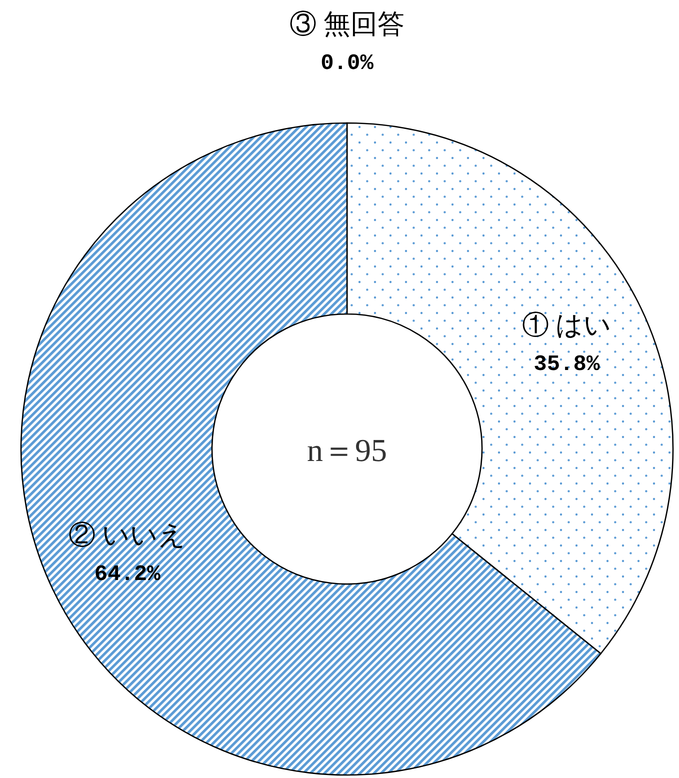 Image resolution: width=679 pixels, height=778 pixels. I want to click on data-label: 64.2%, so click(128, 575).